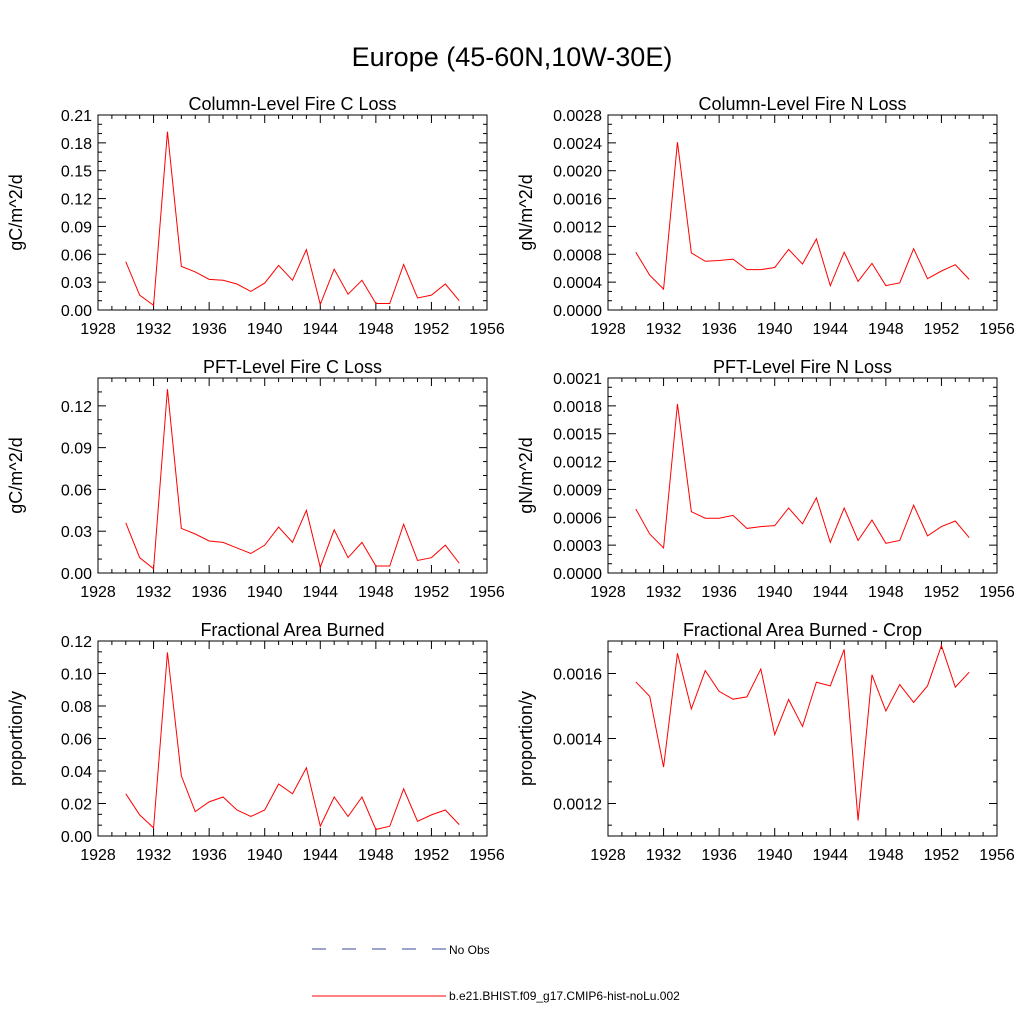  What do you see at coordinates (577, 546) in the screenshot?
I see `y-tick-label: 0.0003` at bounding box center [577, 546].